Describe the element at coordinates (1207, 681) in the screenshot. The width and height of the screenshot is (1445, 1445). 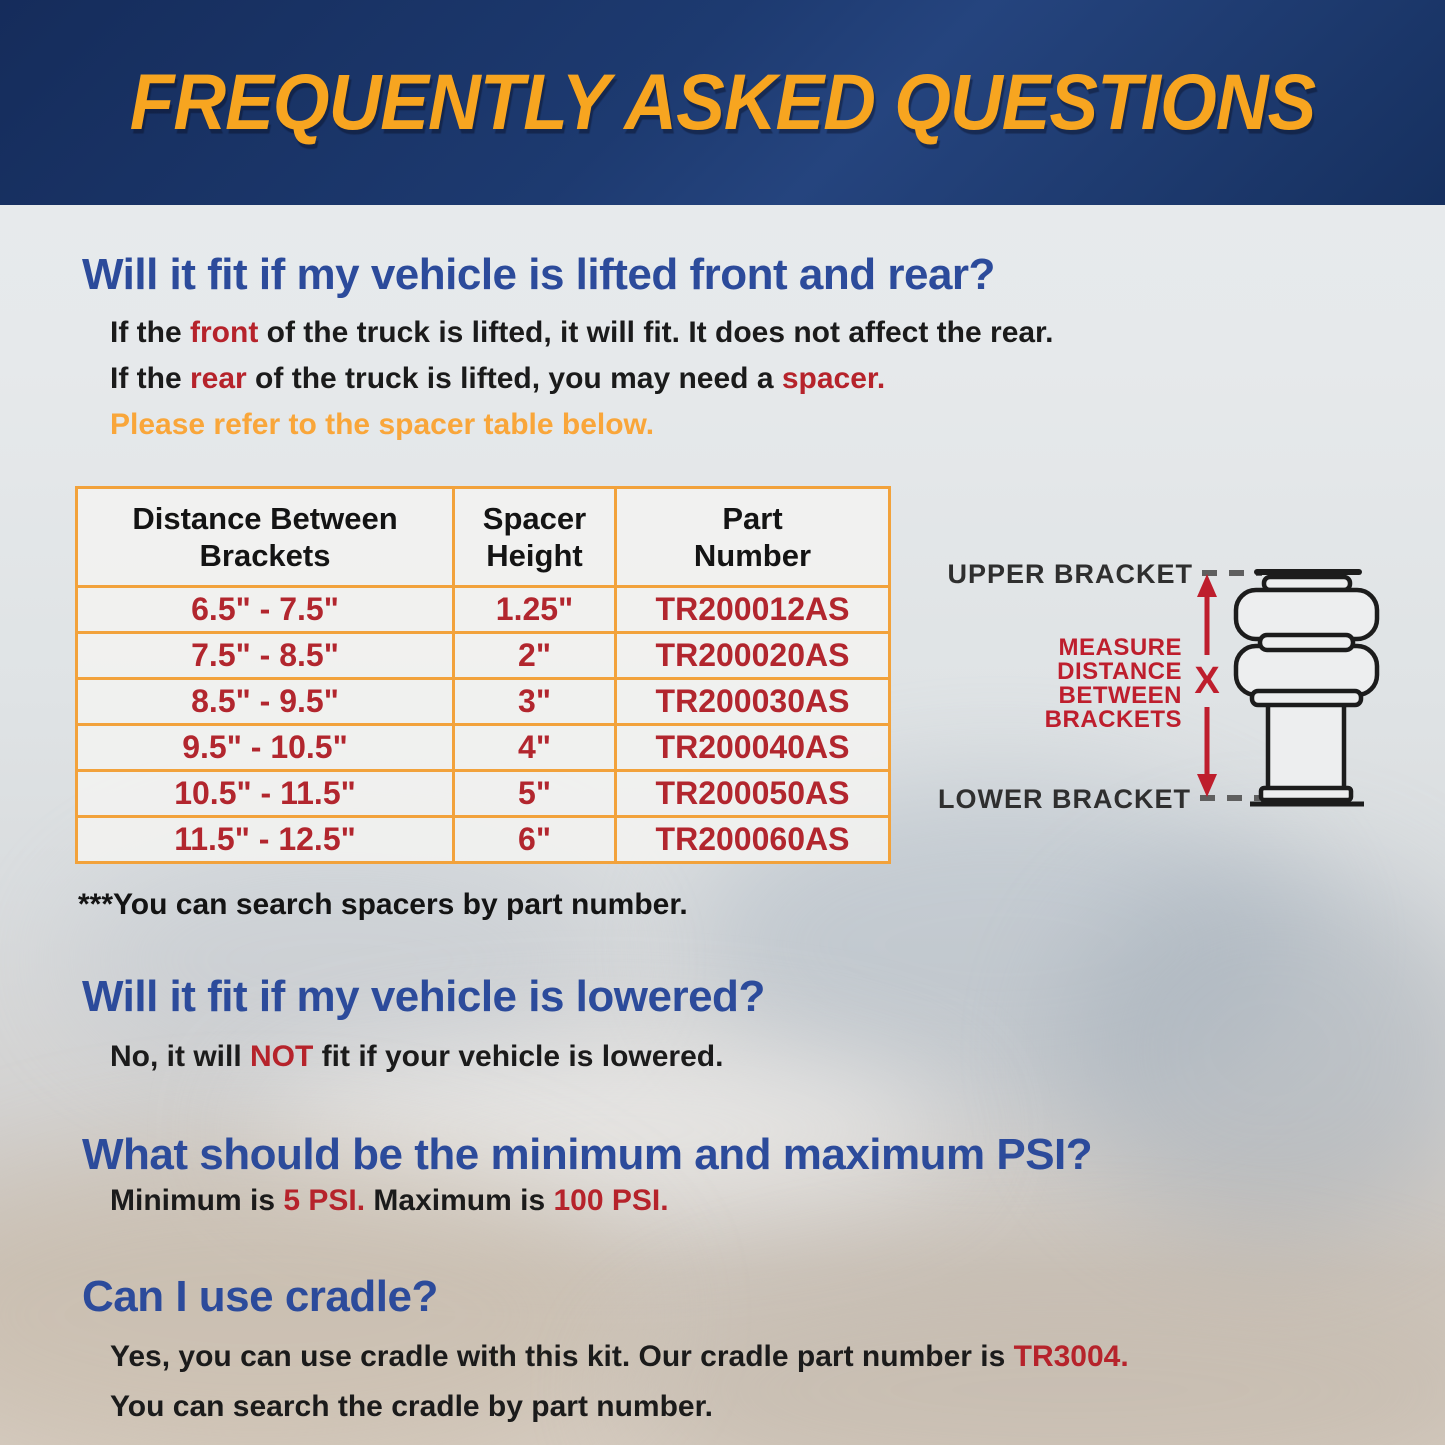
I see `x-distance-label: X` at that location.